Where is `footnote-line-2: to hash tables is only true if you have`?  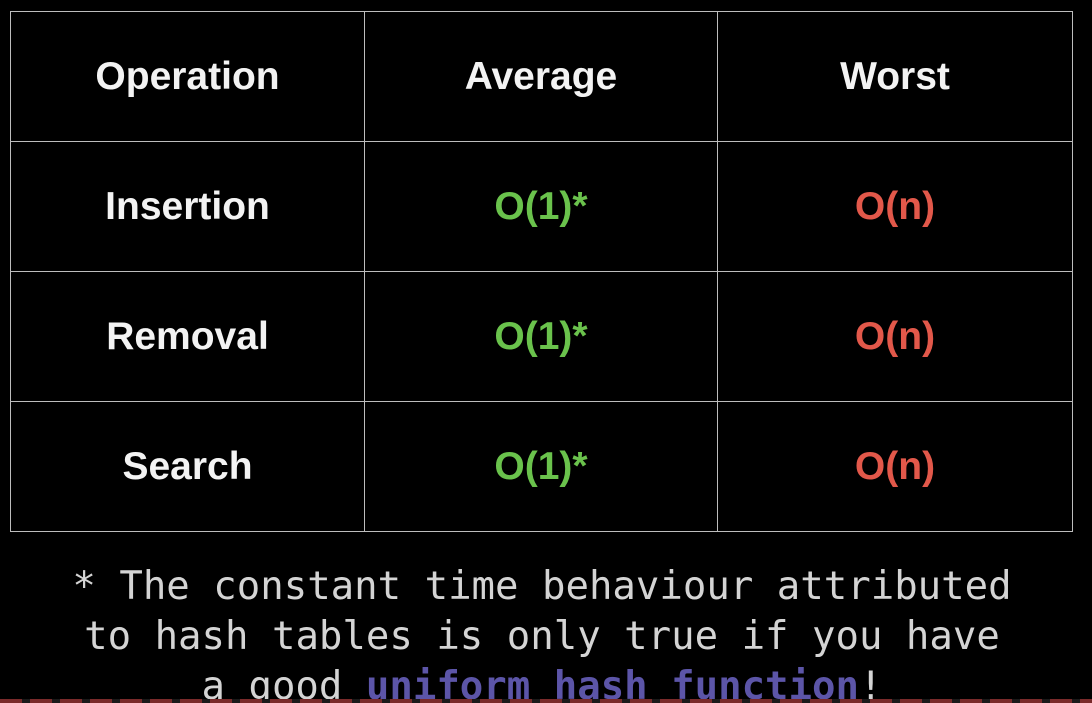 footnote-line-2: to hash tables is only true if you have is located at coordinates (542, 636).